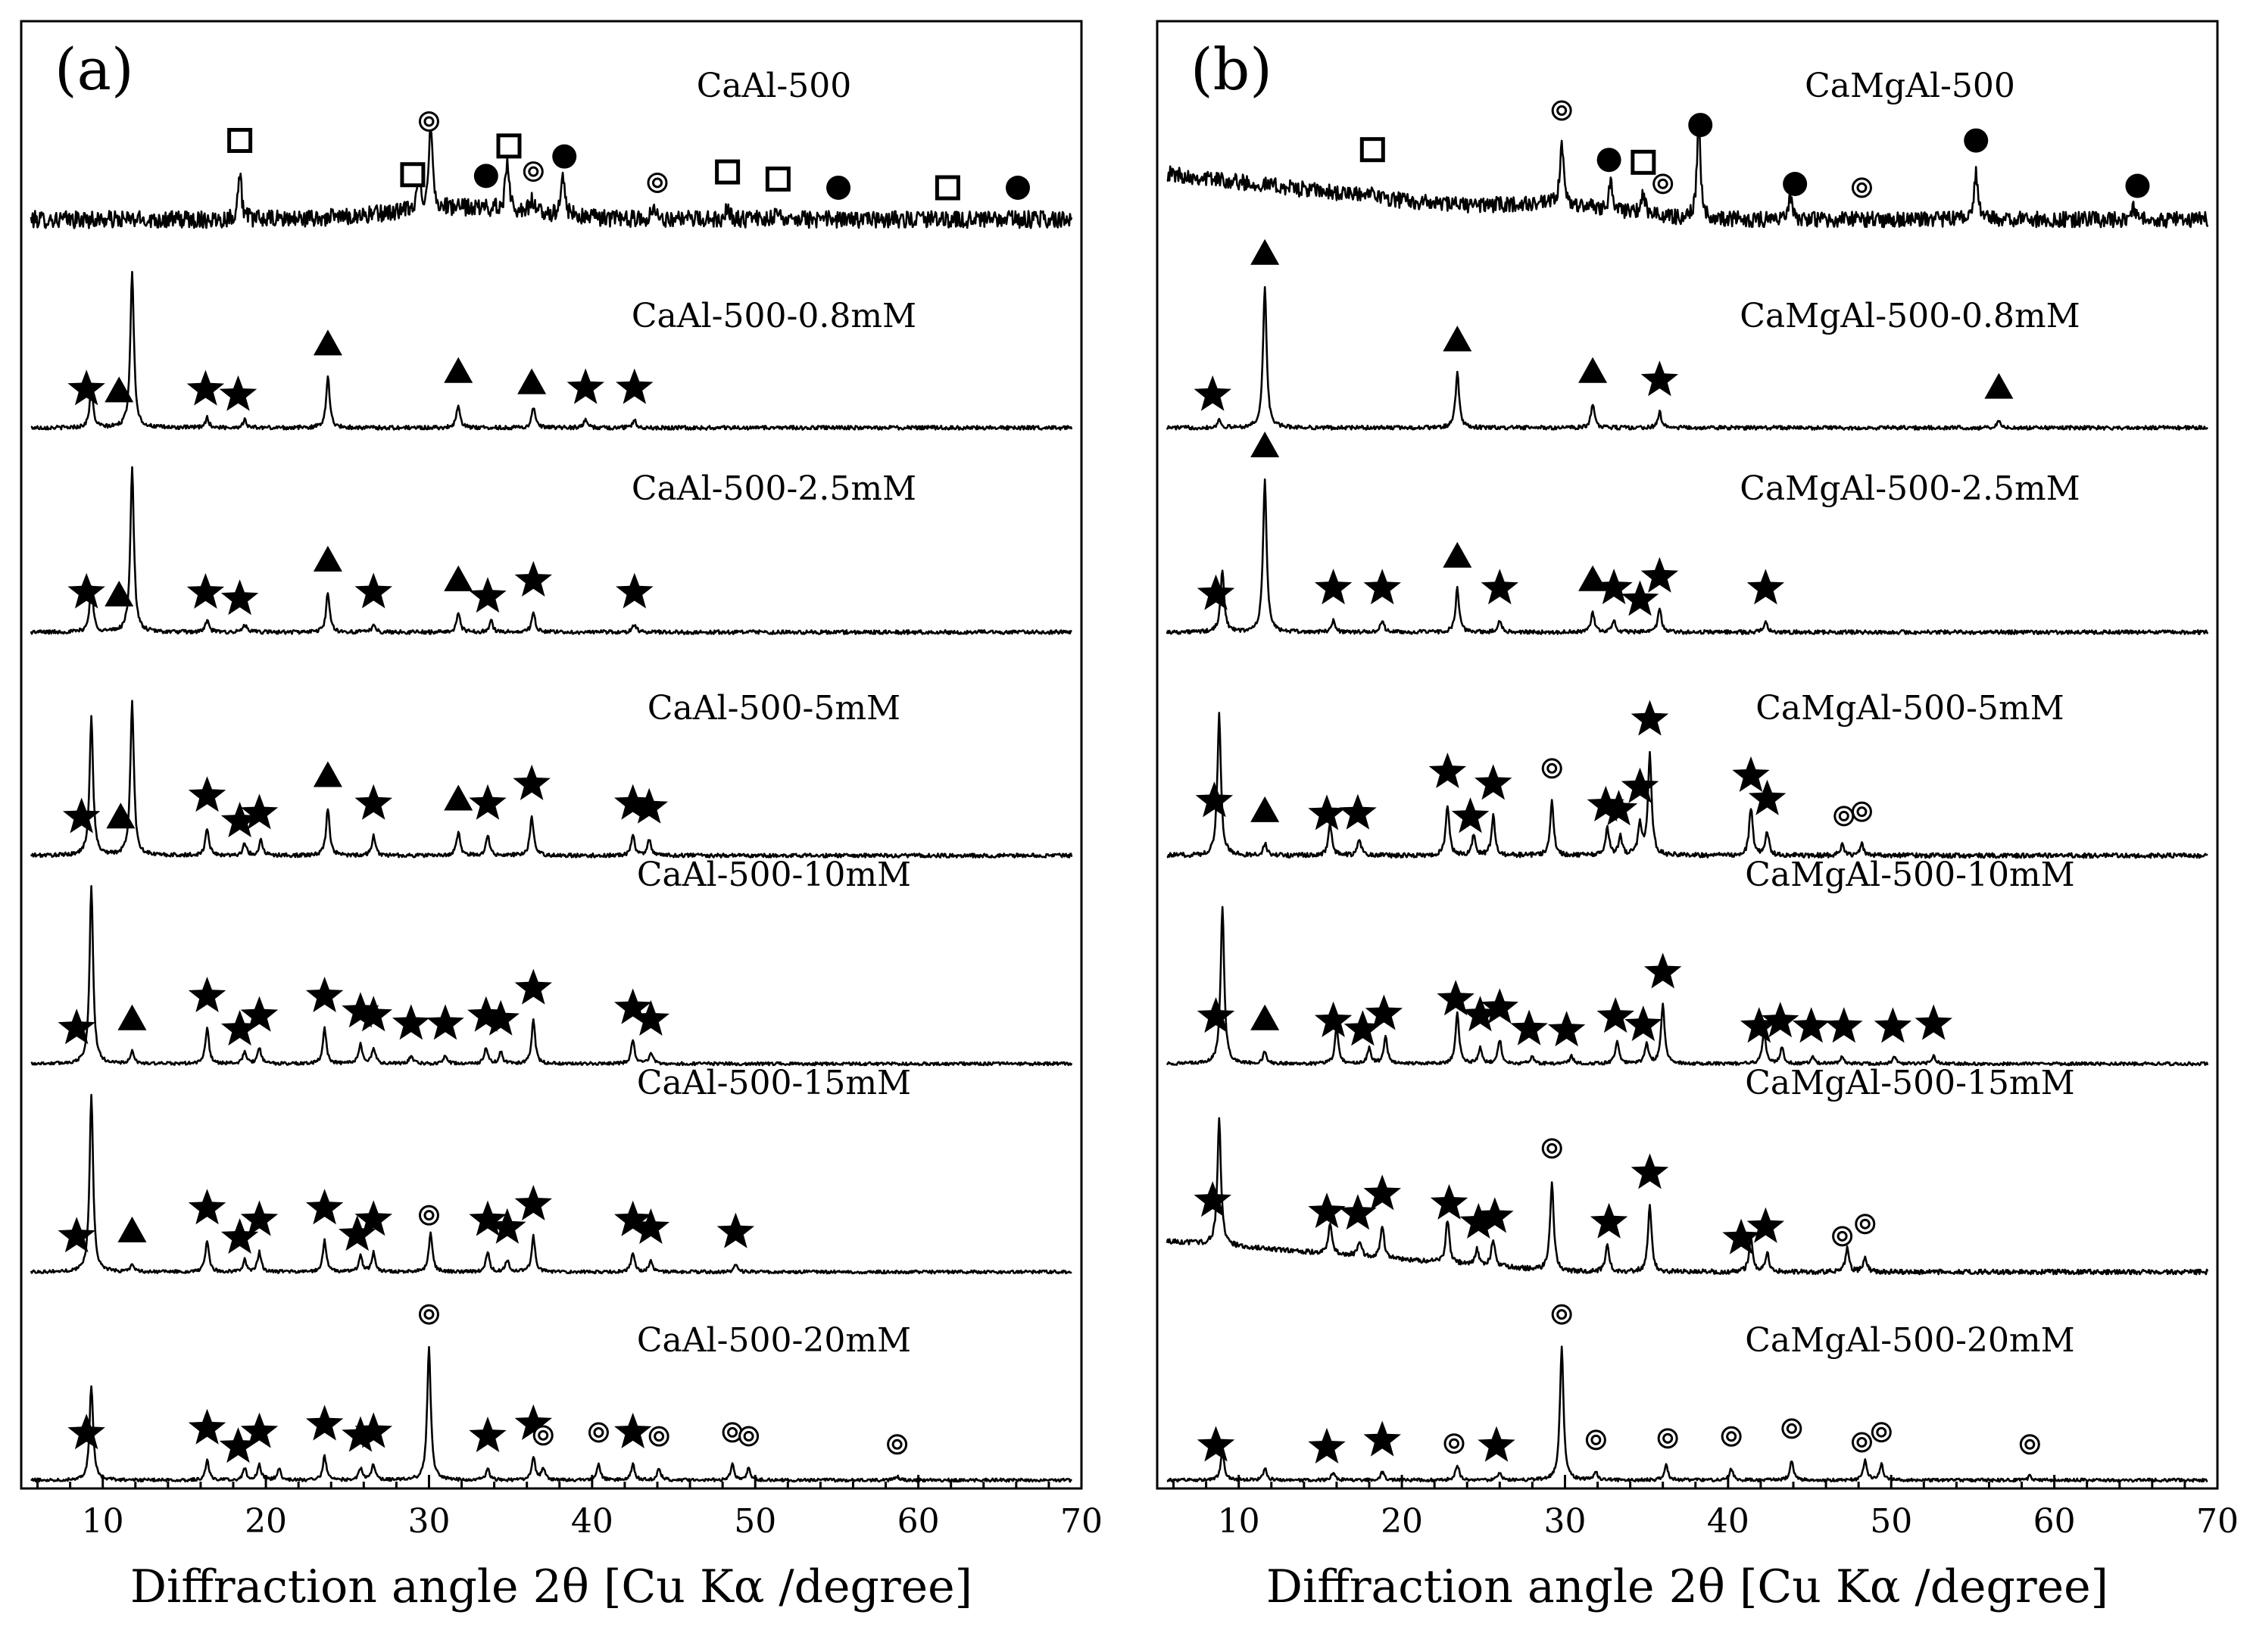 The height and width of the screenshot is (1652, 2250). I want to click on series-label: CaMgAl-500-15mM, so click(1909, 1083).